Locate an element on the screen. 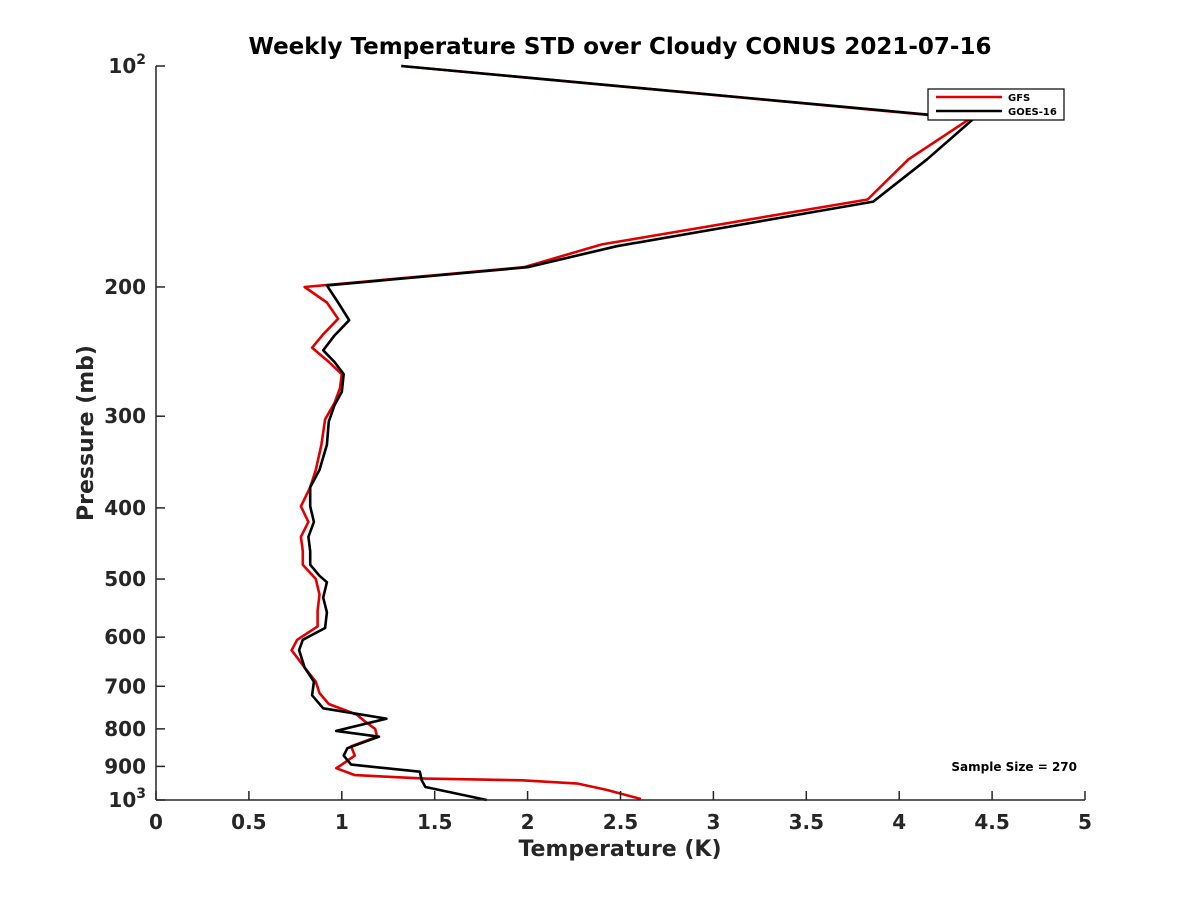  legend-label: GFS is located at coordinates (1019, 98).